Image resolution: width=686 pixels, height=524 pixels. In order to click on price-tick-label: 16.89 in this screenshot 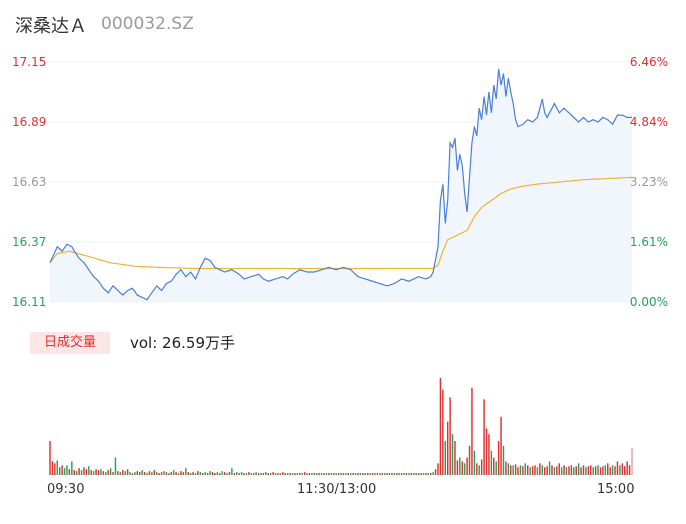, I will do `click(29, 122)`.